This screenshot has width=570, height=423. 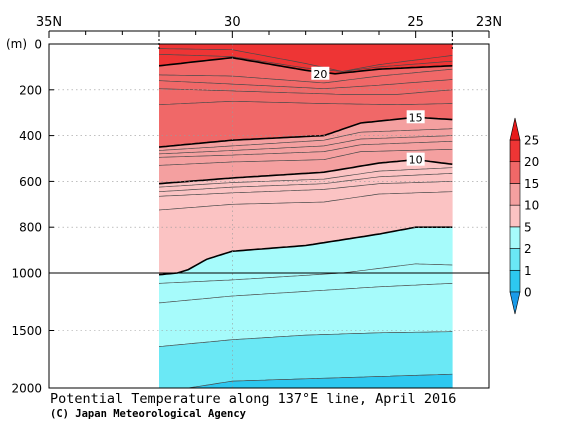 I want to click on latitude-tick-label: 35N, so click(x=49, y=22).